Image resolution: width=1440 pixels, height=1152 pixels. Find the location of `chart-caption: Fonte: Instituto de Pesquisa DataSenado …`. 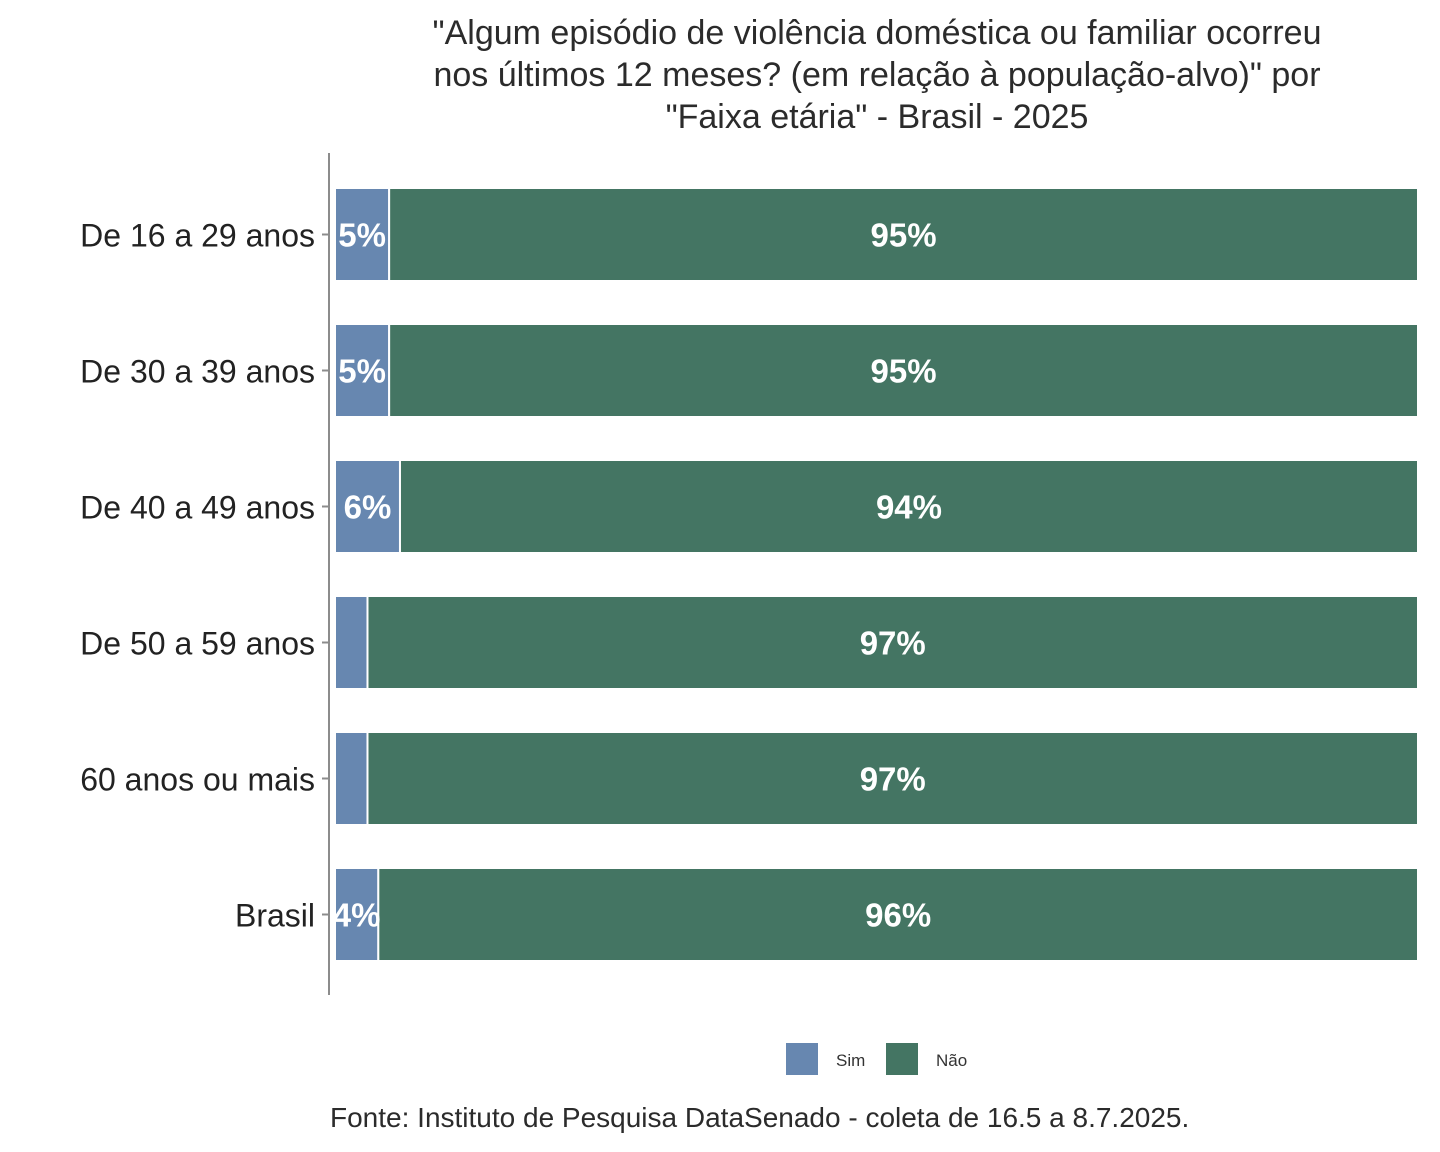

chart-caption: Fonte: Instituto de Pesquisa DataSenado … is located at coordinates (760, 1117).